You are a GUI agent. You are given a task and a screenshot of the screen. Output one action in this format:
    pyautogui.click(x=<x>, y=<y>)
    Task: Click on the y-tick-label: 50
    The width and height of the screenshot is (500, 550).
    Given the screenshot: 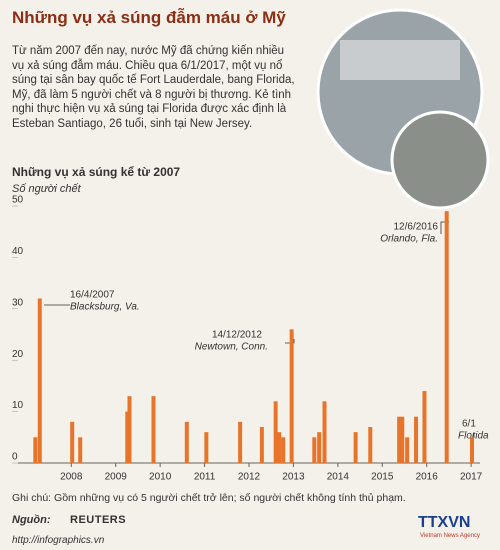 What is the action you would take?
    pyautogui.click(x=18, y=200)
    